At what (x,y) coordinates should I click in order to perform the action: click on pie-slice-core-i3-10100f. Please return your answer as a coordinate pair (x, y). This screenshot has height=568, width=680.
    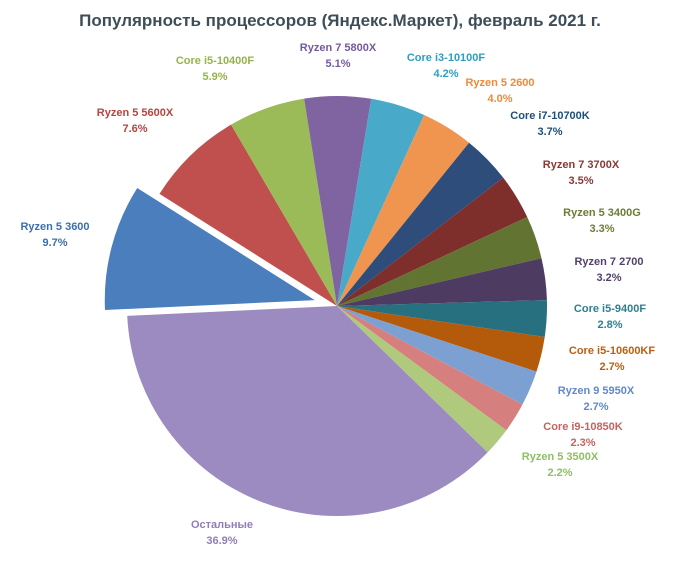
    Looking at the image, I should click on (381, 202).